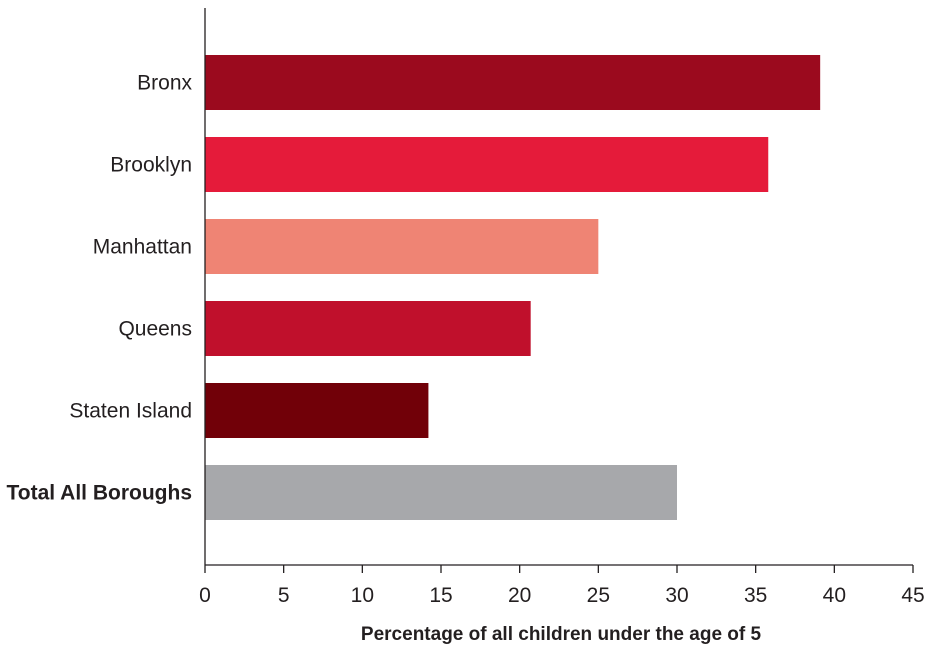  I want to click on x-tick-label-15: 15, so click(440, 595).